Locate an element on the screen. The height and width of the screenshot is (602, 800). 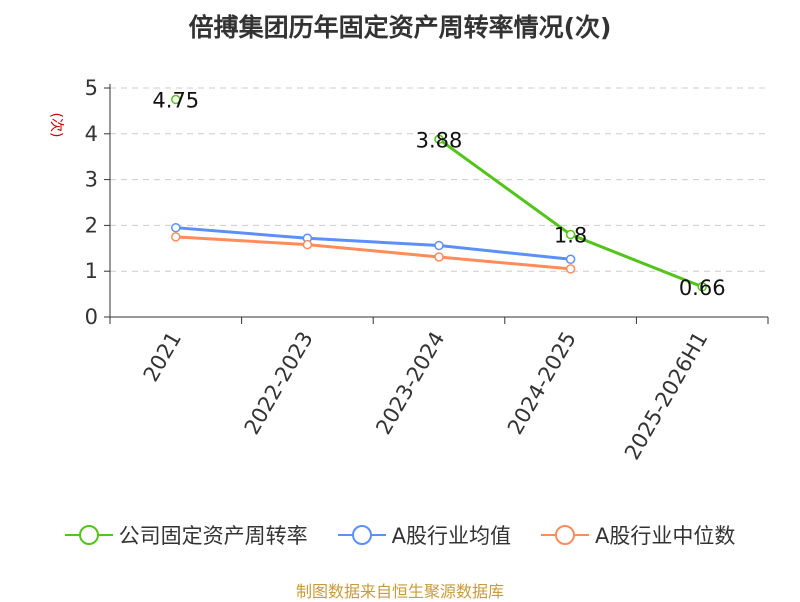
legend-swatch-industry-mean is located at coordinates (361, 535).